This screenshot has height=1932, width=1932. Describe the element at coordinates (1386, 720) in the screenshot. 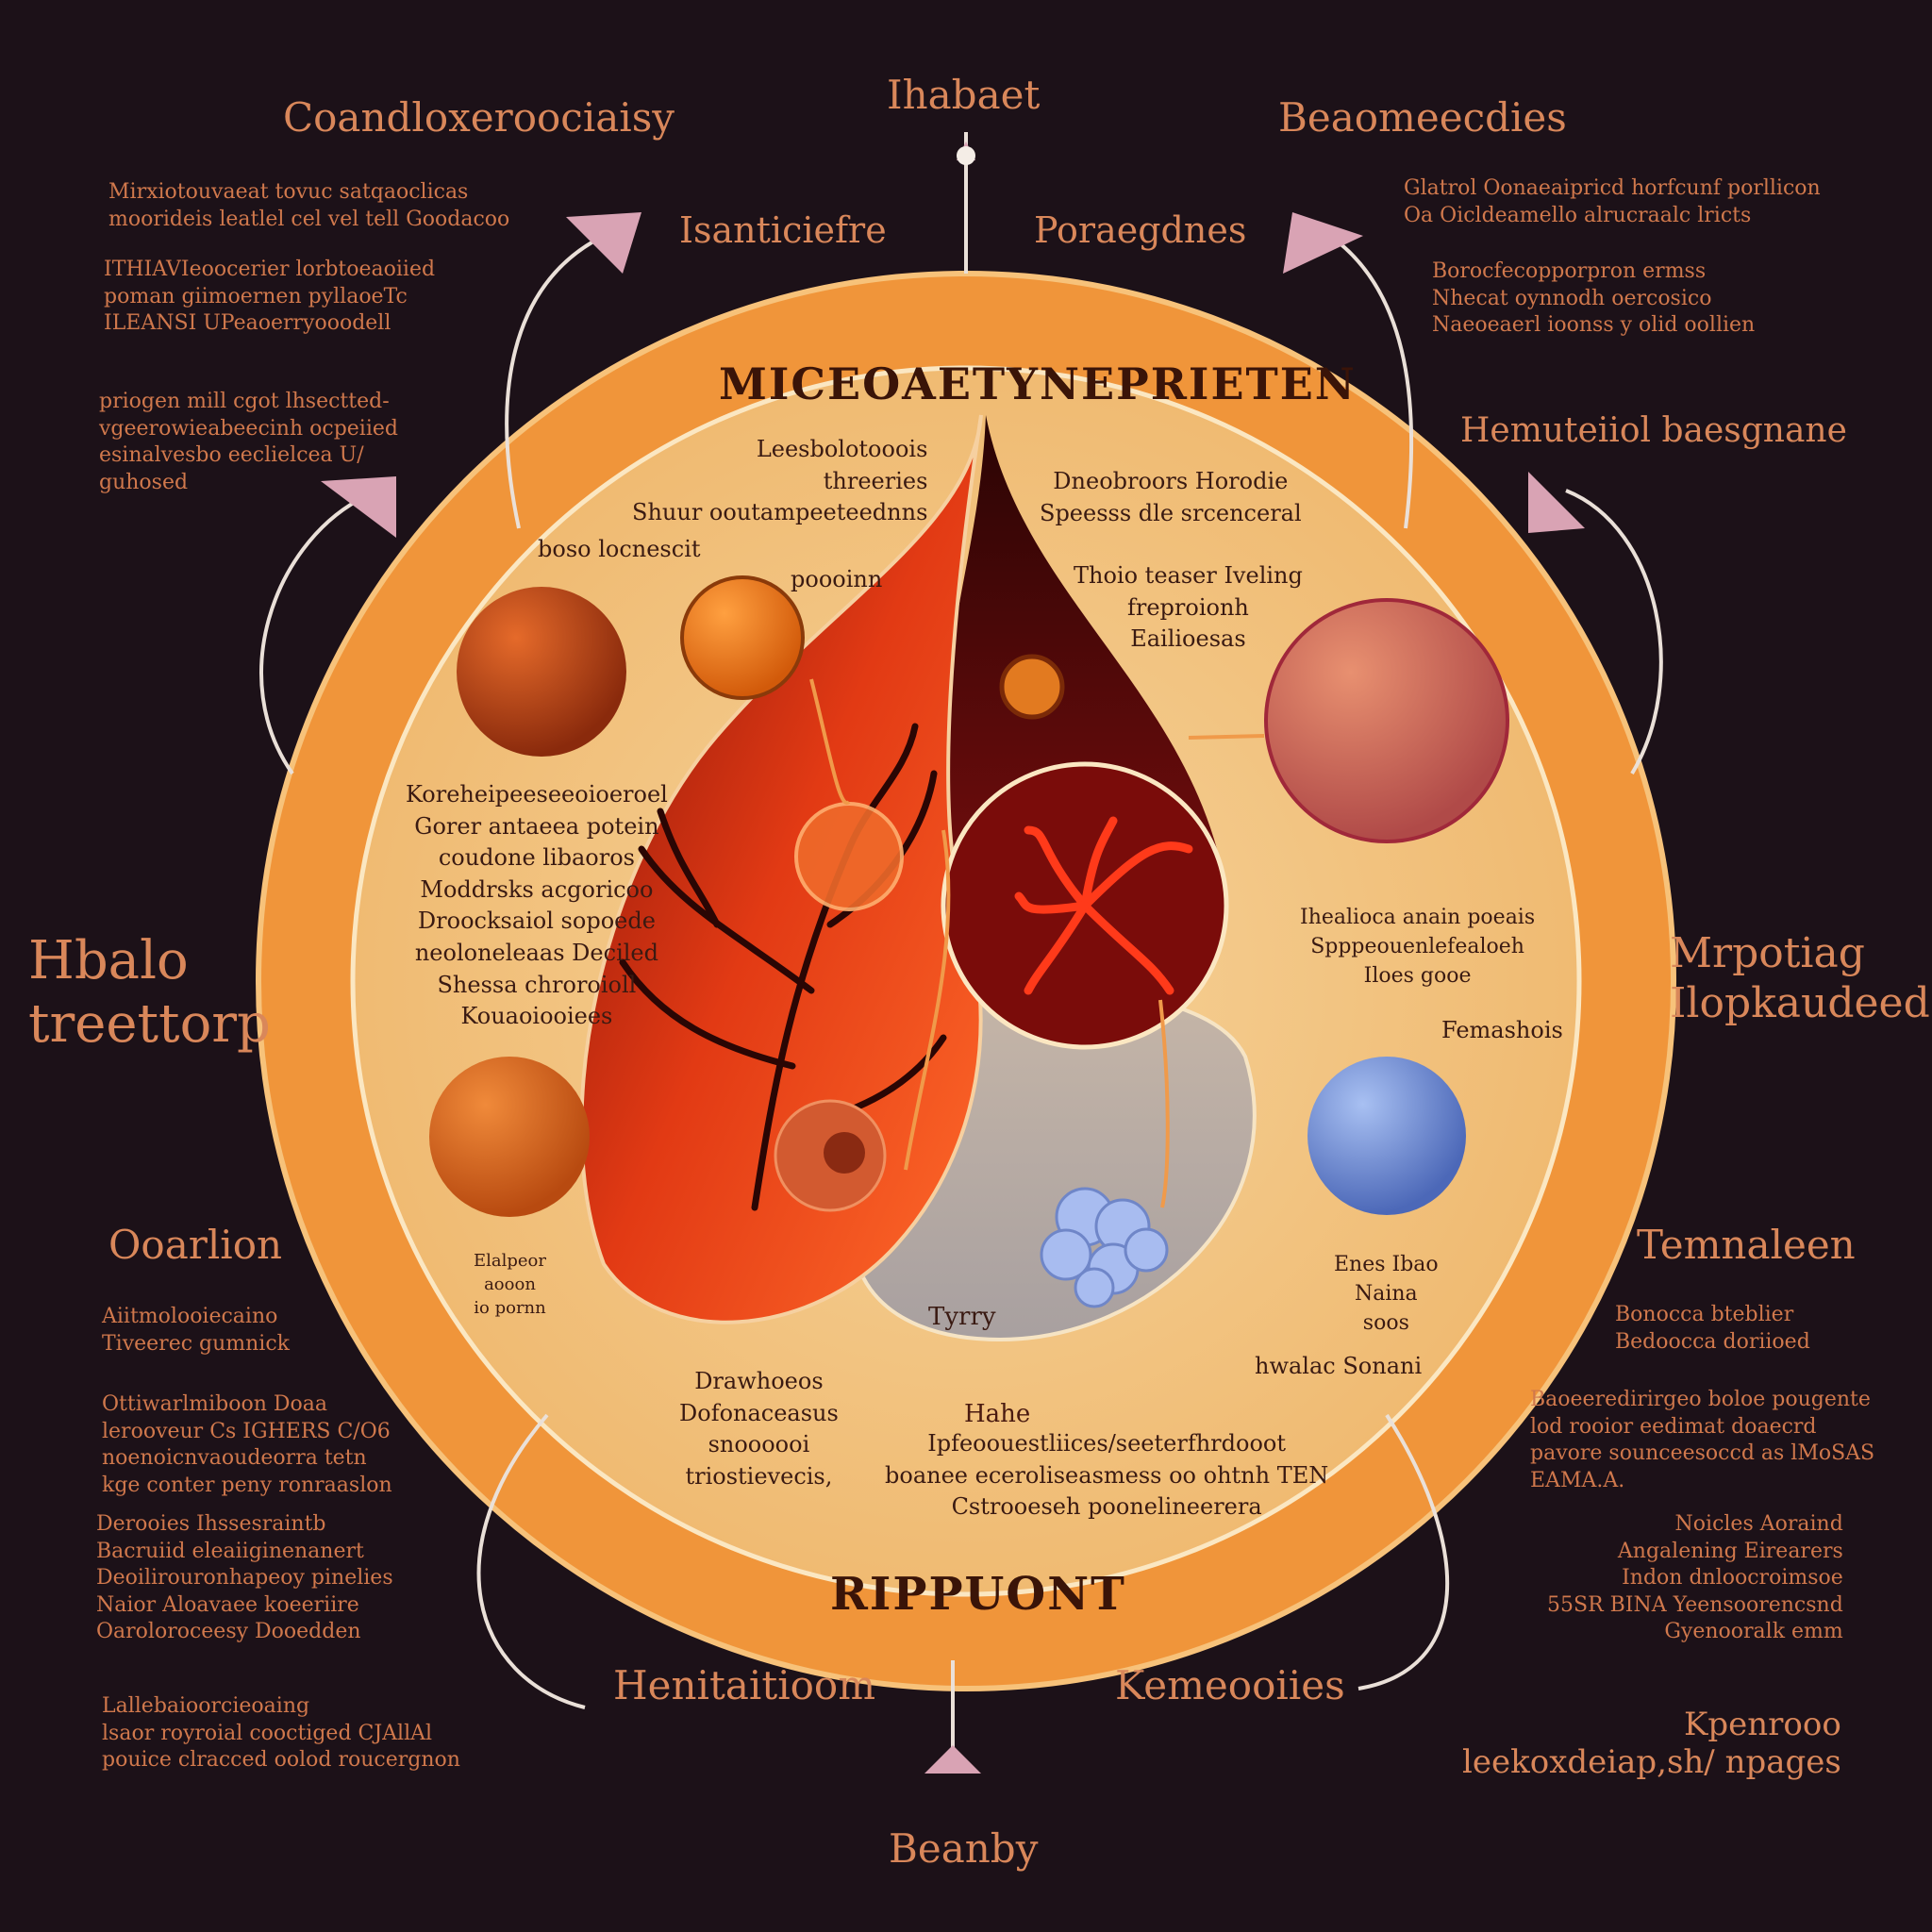

I see `sphere-right` at that location.